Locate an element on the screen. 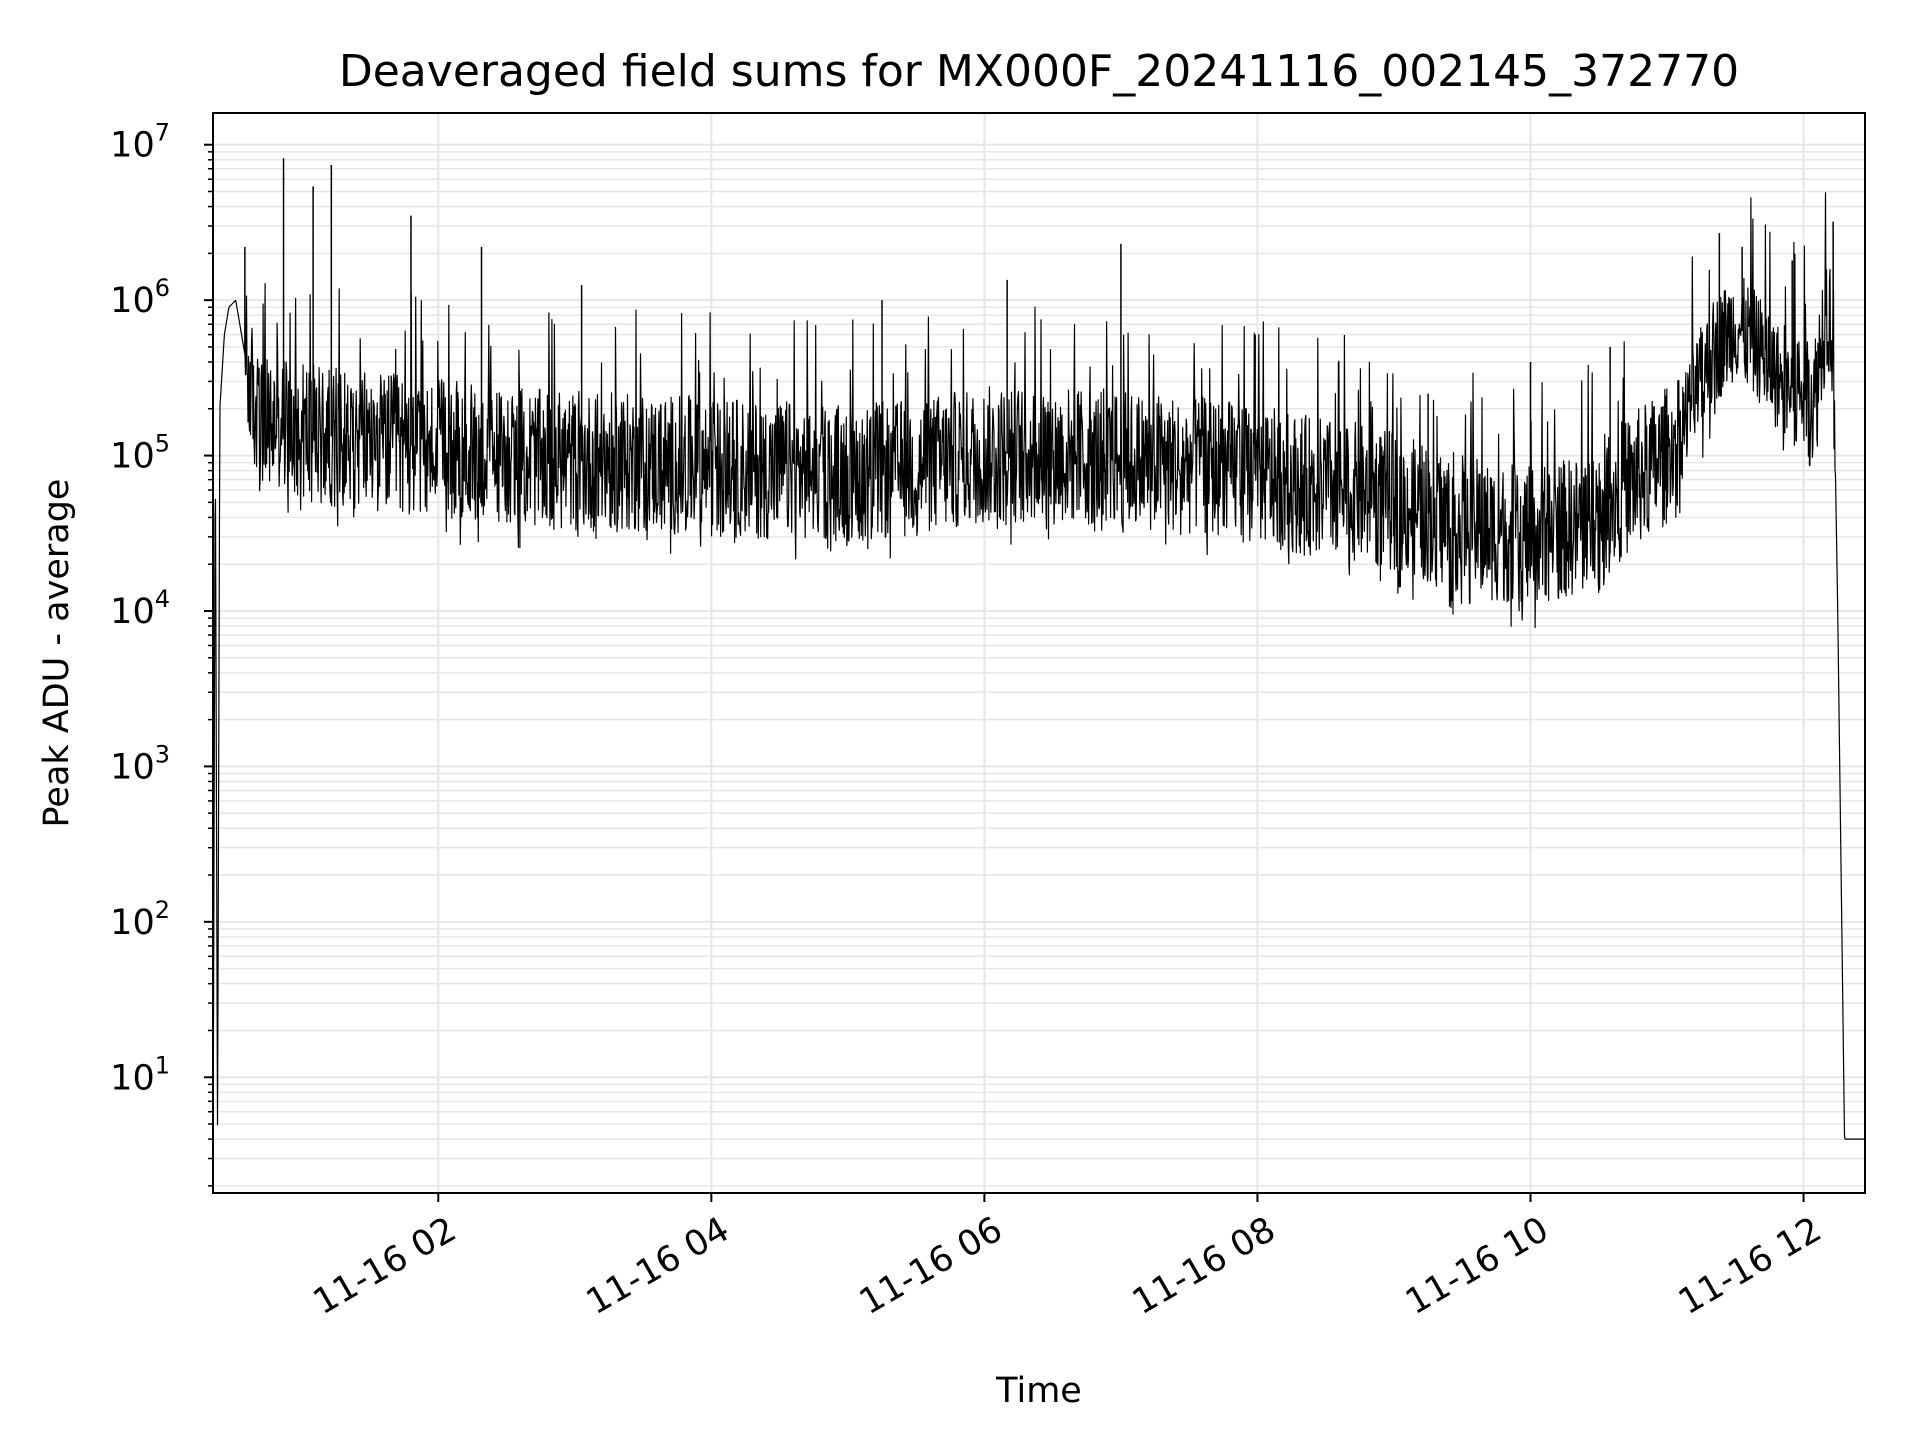 The height and width of the screenshot is (1440, 1920). x-axis-label: Time is located at coordinates (1038, 1391).